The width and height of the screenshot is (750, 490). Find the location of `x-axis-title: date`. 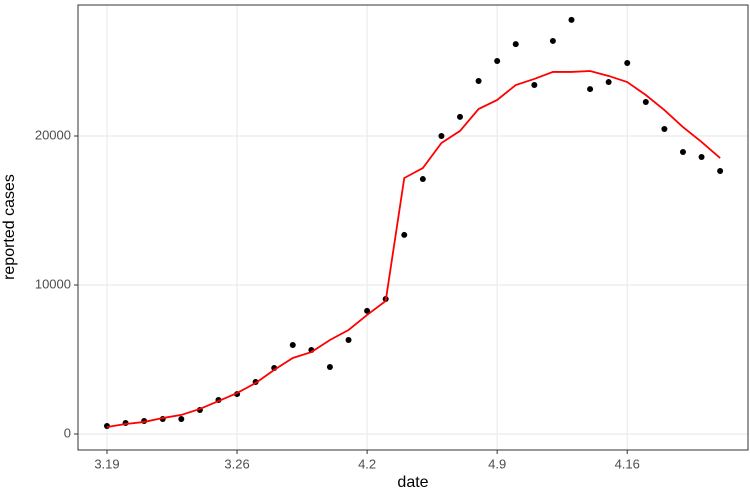

x-axis-title: date is located at coordinates (412, 482).